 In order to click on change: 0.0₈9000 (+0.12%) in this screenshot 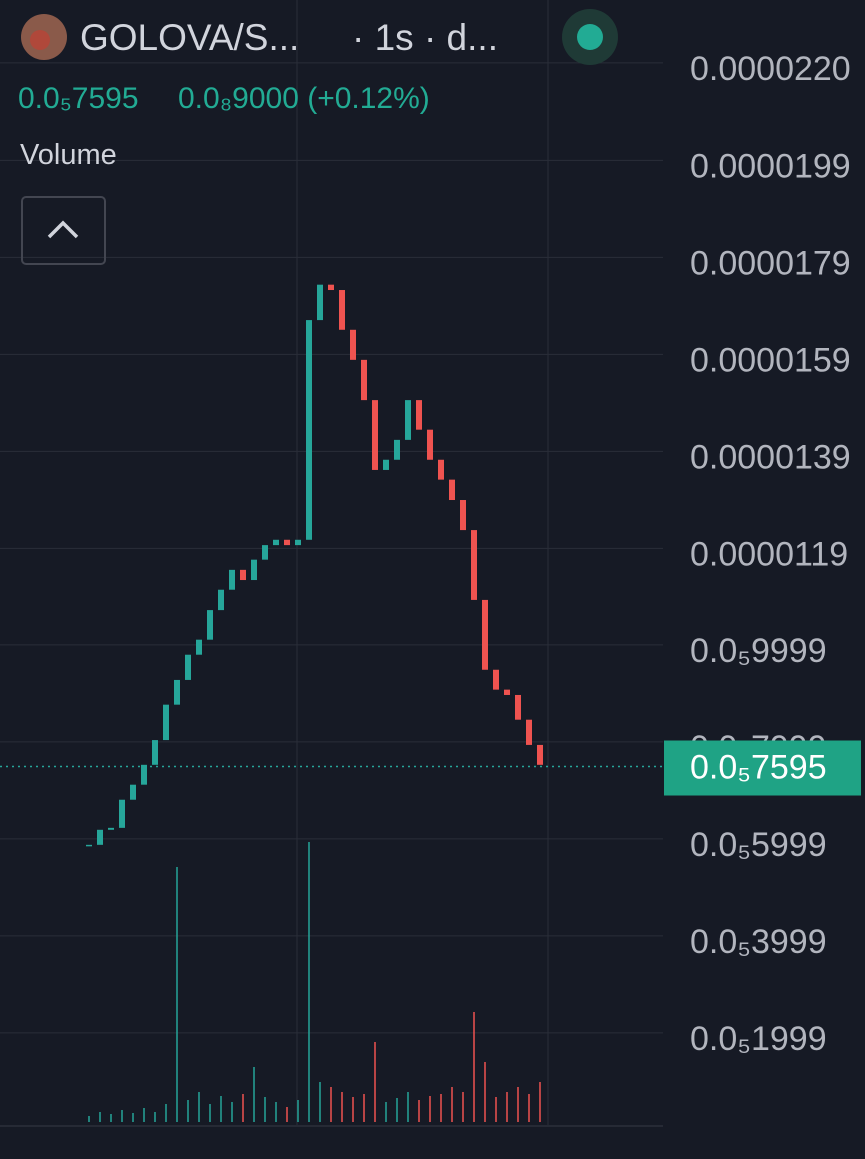, I will do `click(304, 98)`.